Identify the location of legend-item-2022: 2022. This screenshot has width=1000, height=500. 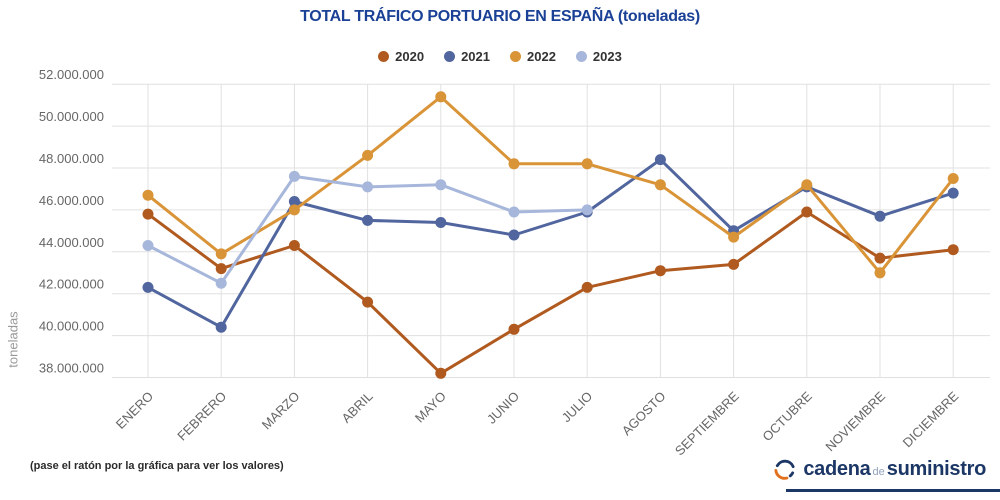
(533, 56).